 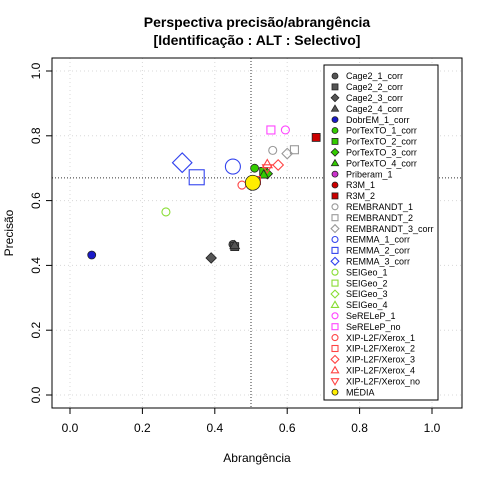 What do you see at coordinates (381, 142) in the screenshot?
I see `legend-entry-label: PorTexTO_2_corr` at bounding box center [381, 142].